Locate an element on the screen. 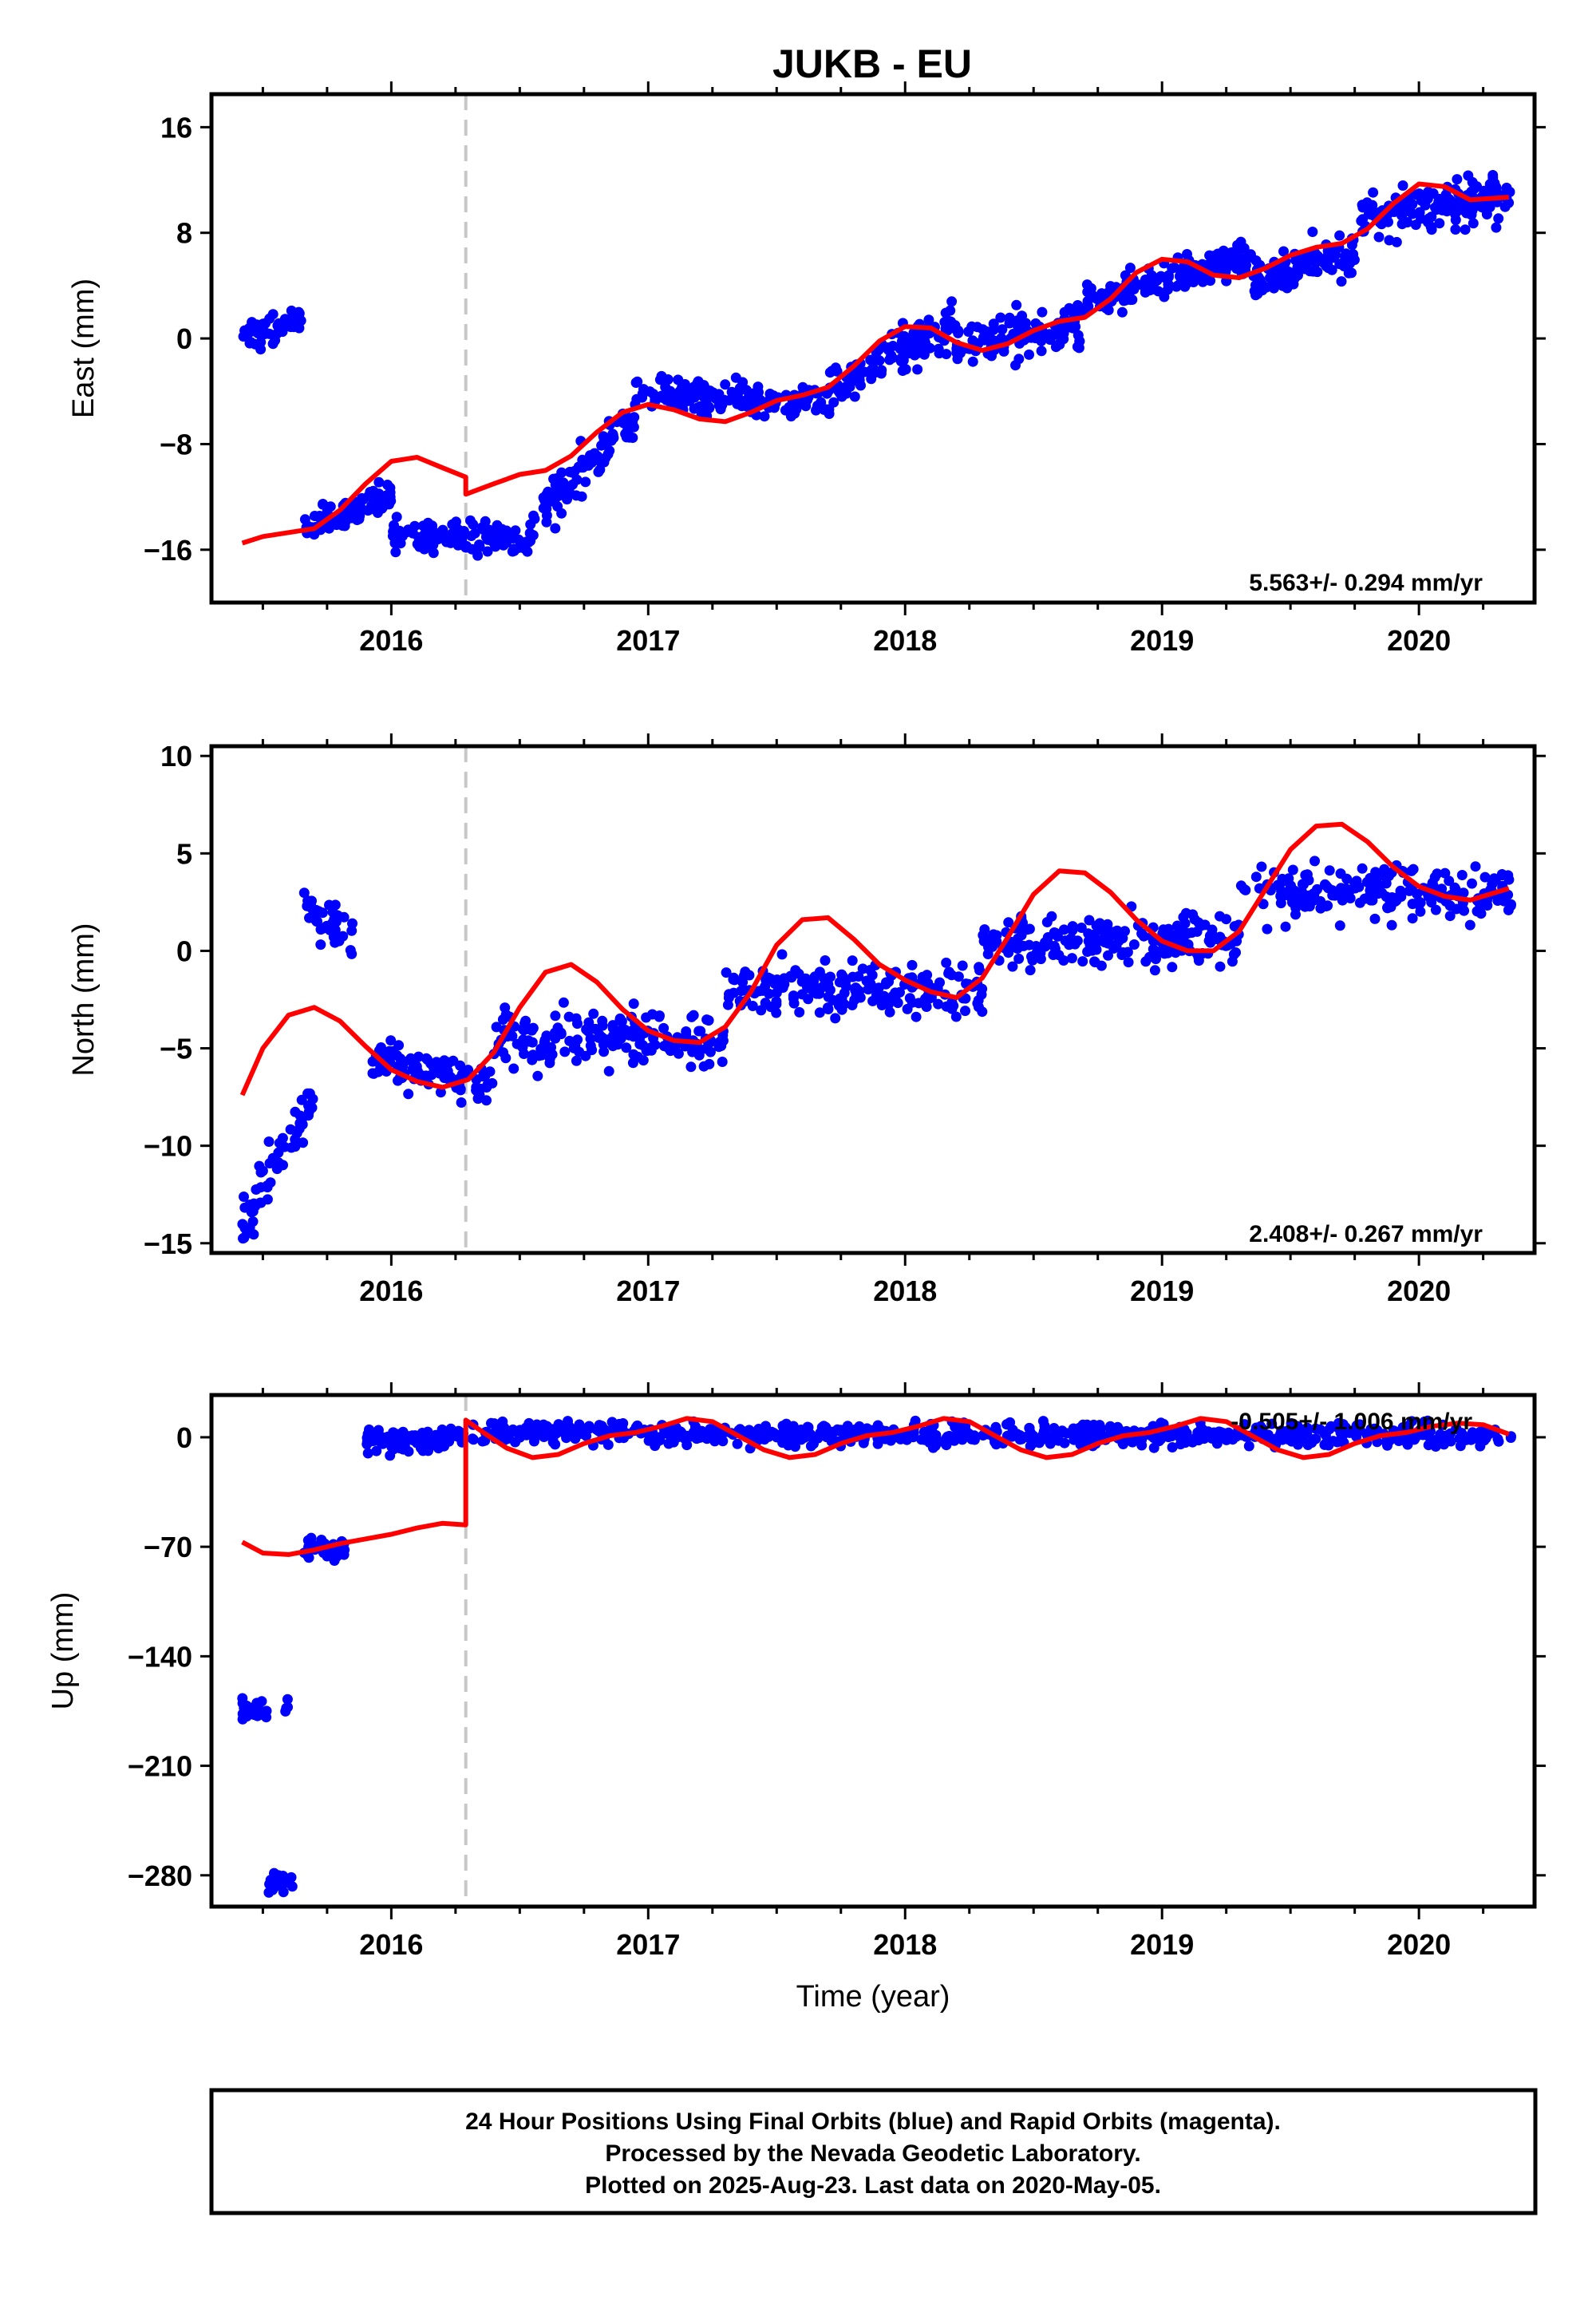  up-ytick-label: −210 is located at coordinates (160, 1766).